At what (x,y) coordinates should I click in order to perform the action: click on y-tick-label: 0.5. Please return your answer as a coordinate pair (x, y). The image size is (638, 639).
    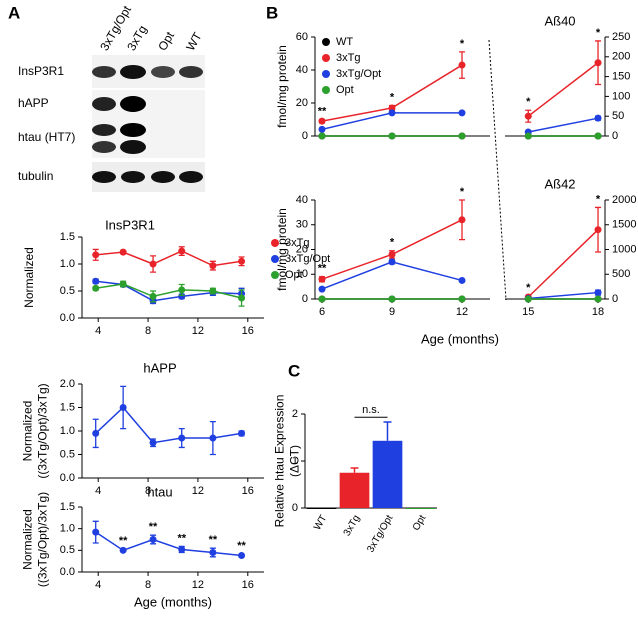
    Looking at the image, I should click on (67, 291).